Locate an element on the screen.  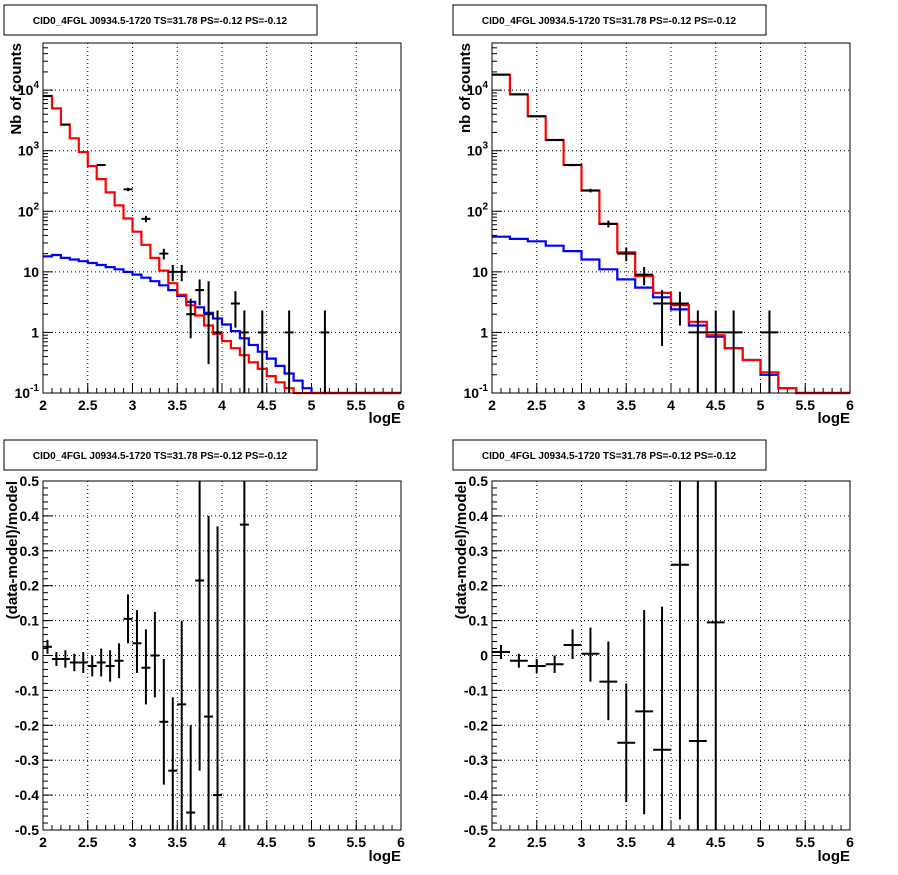
x-tick-label: 2 is located at coordinates (492, 405).